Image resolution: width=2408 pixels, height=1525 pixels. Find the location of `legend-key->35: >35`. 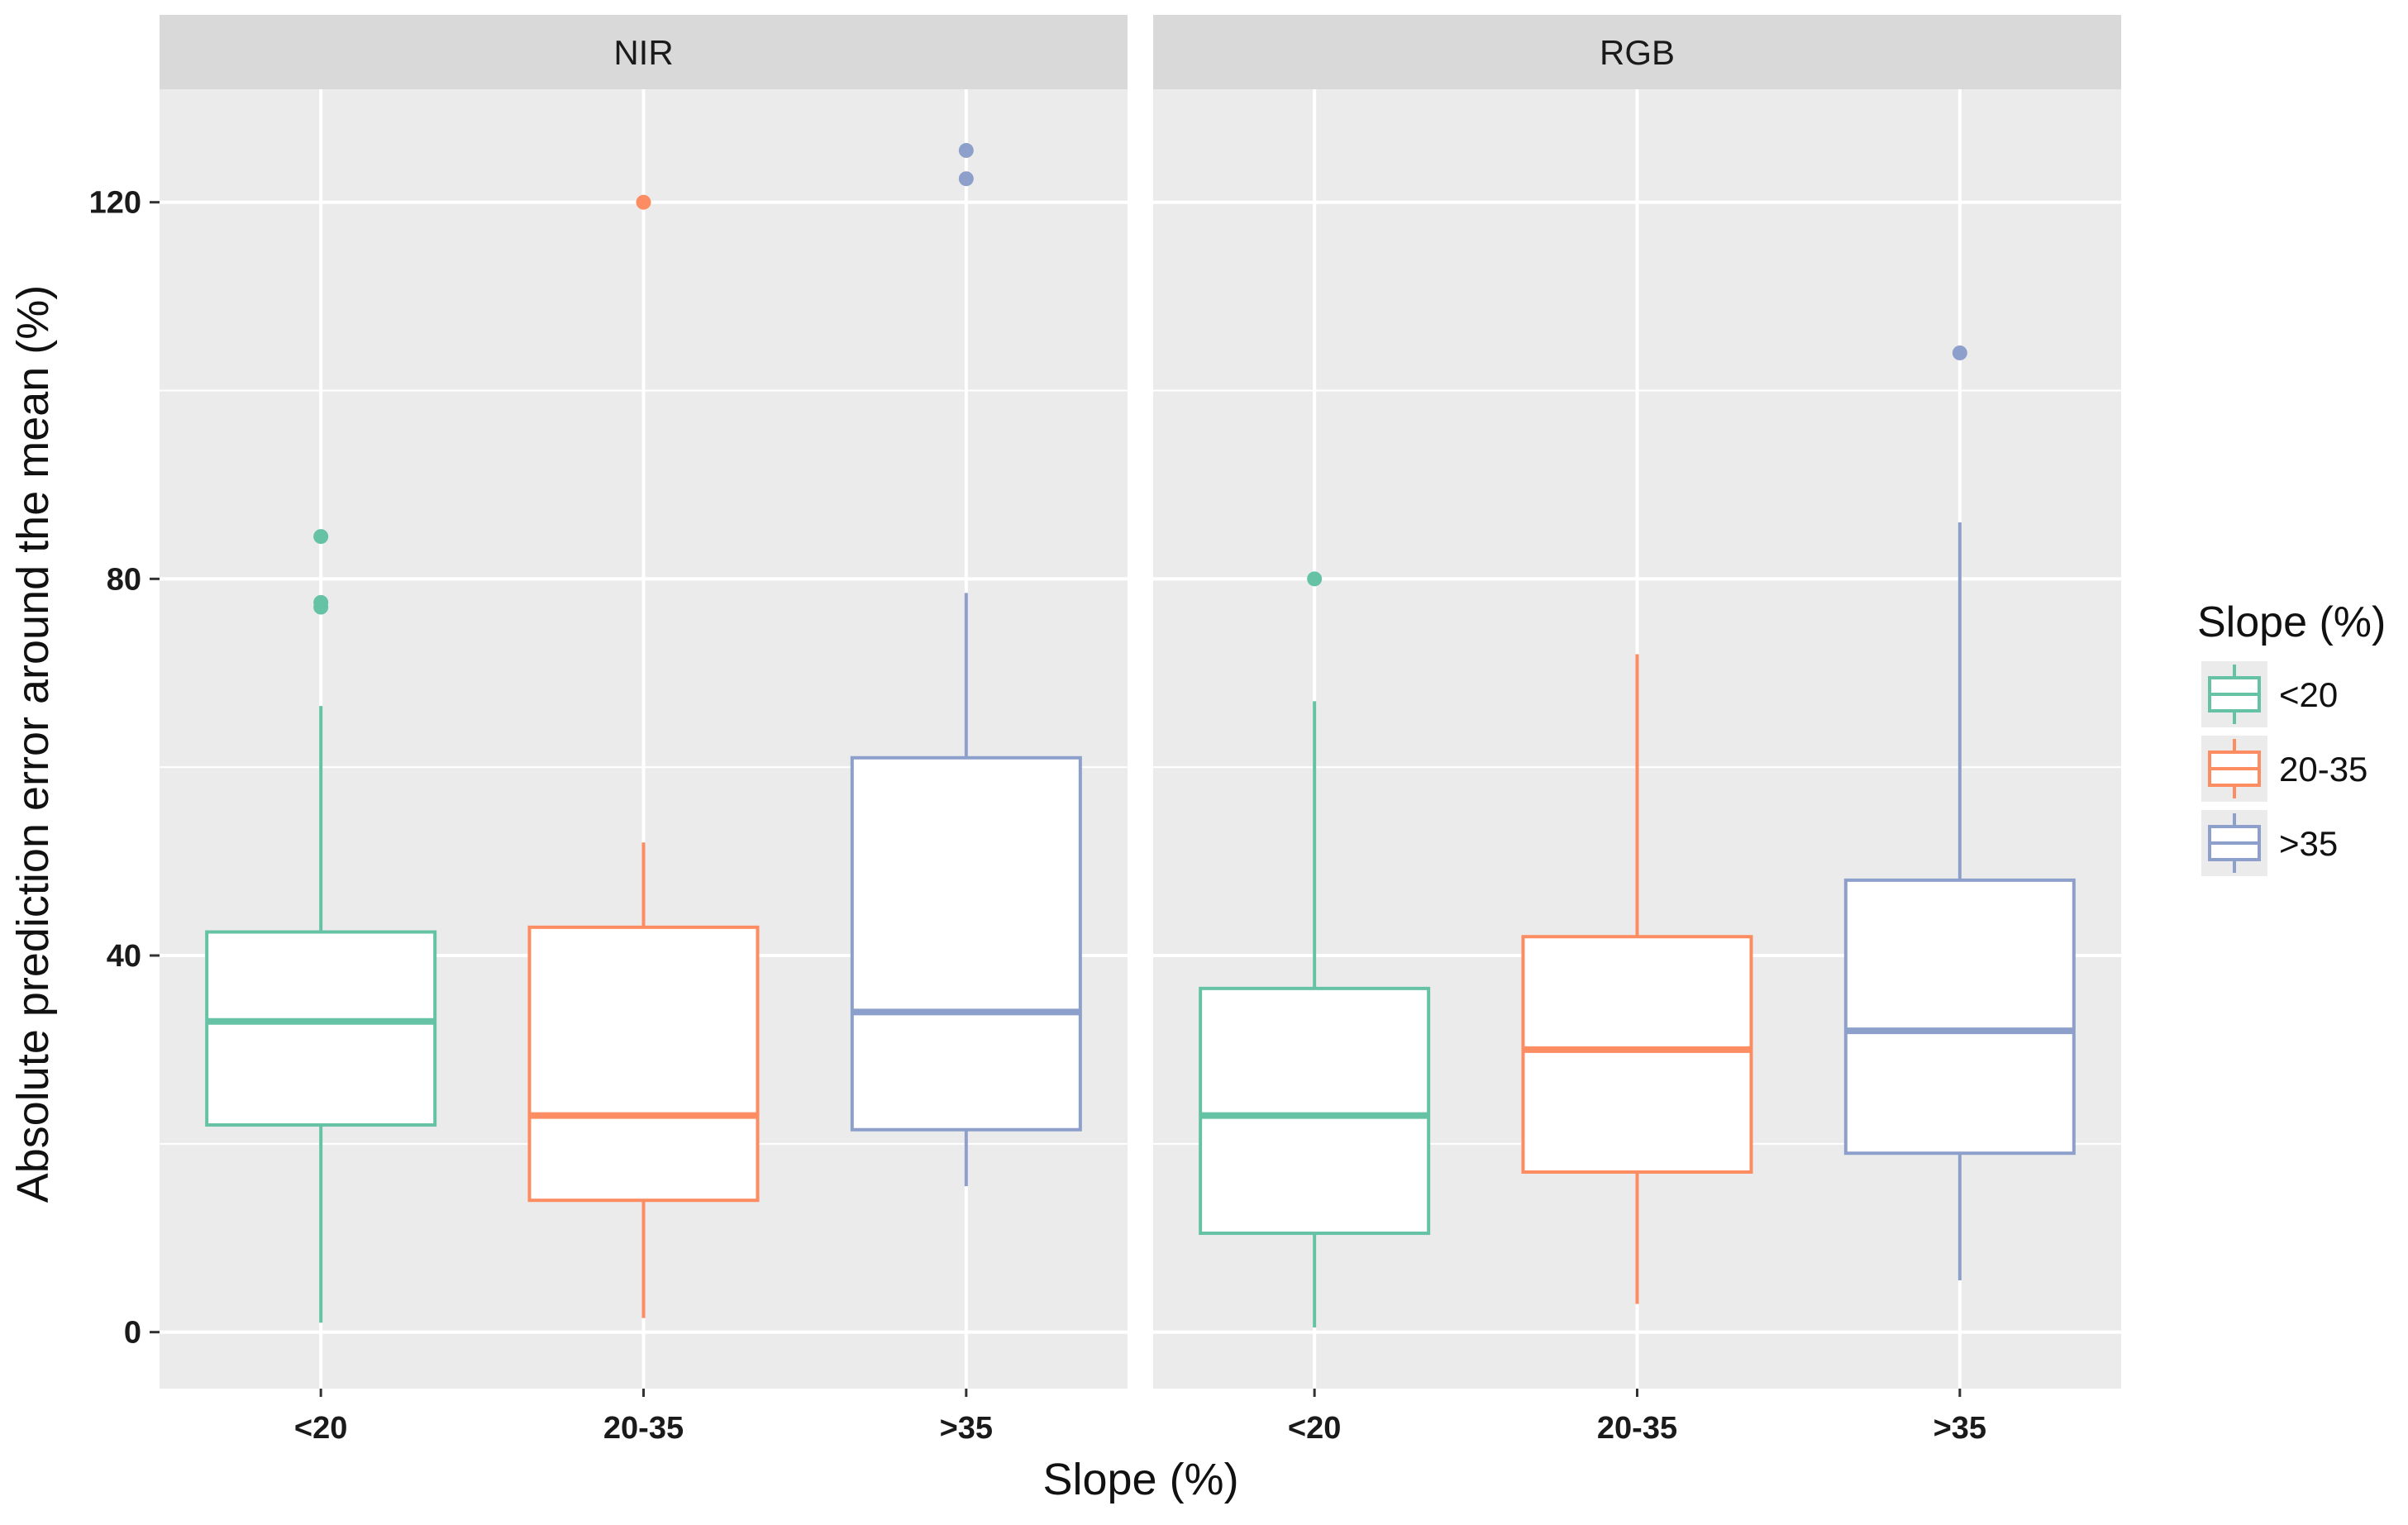

legend-key->35: >35 is located at coordinates (2269, 843).